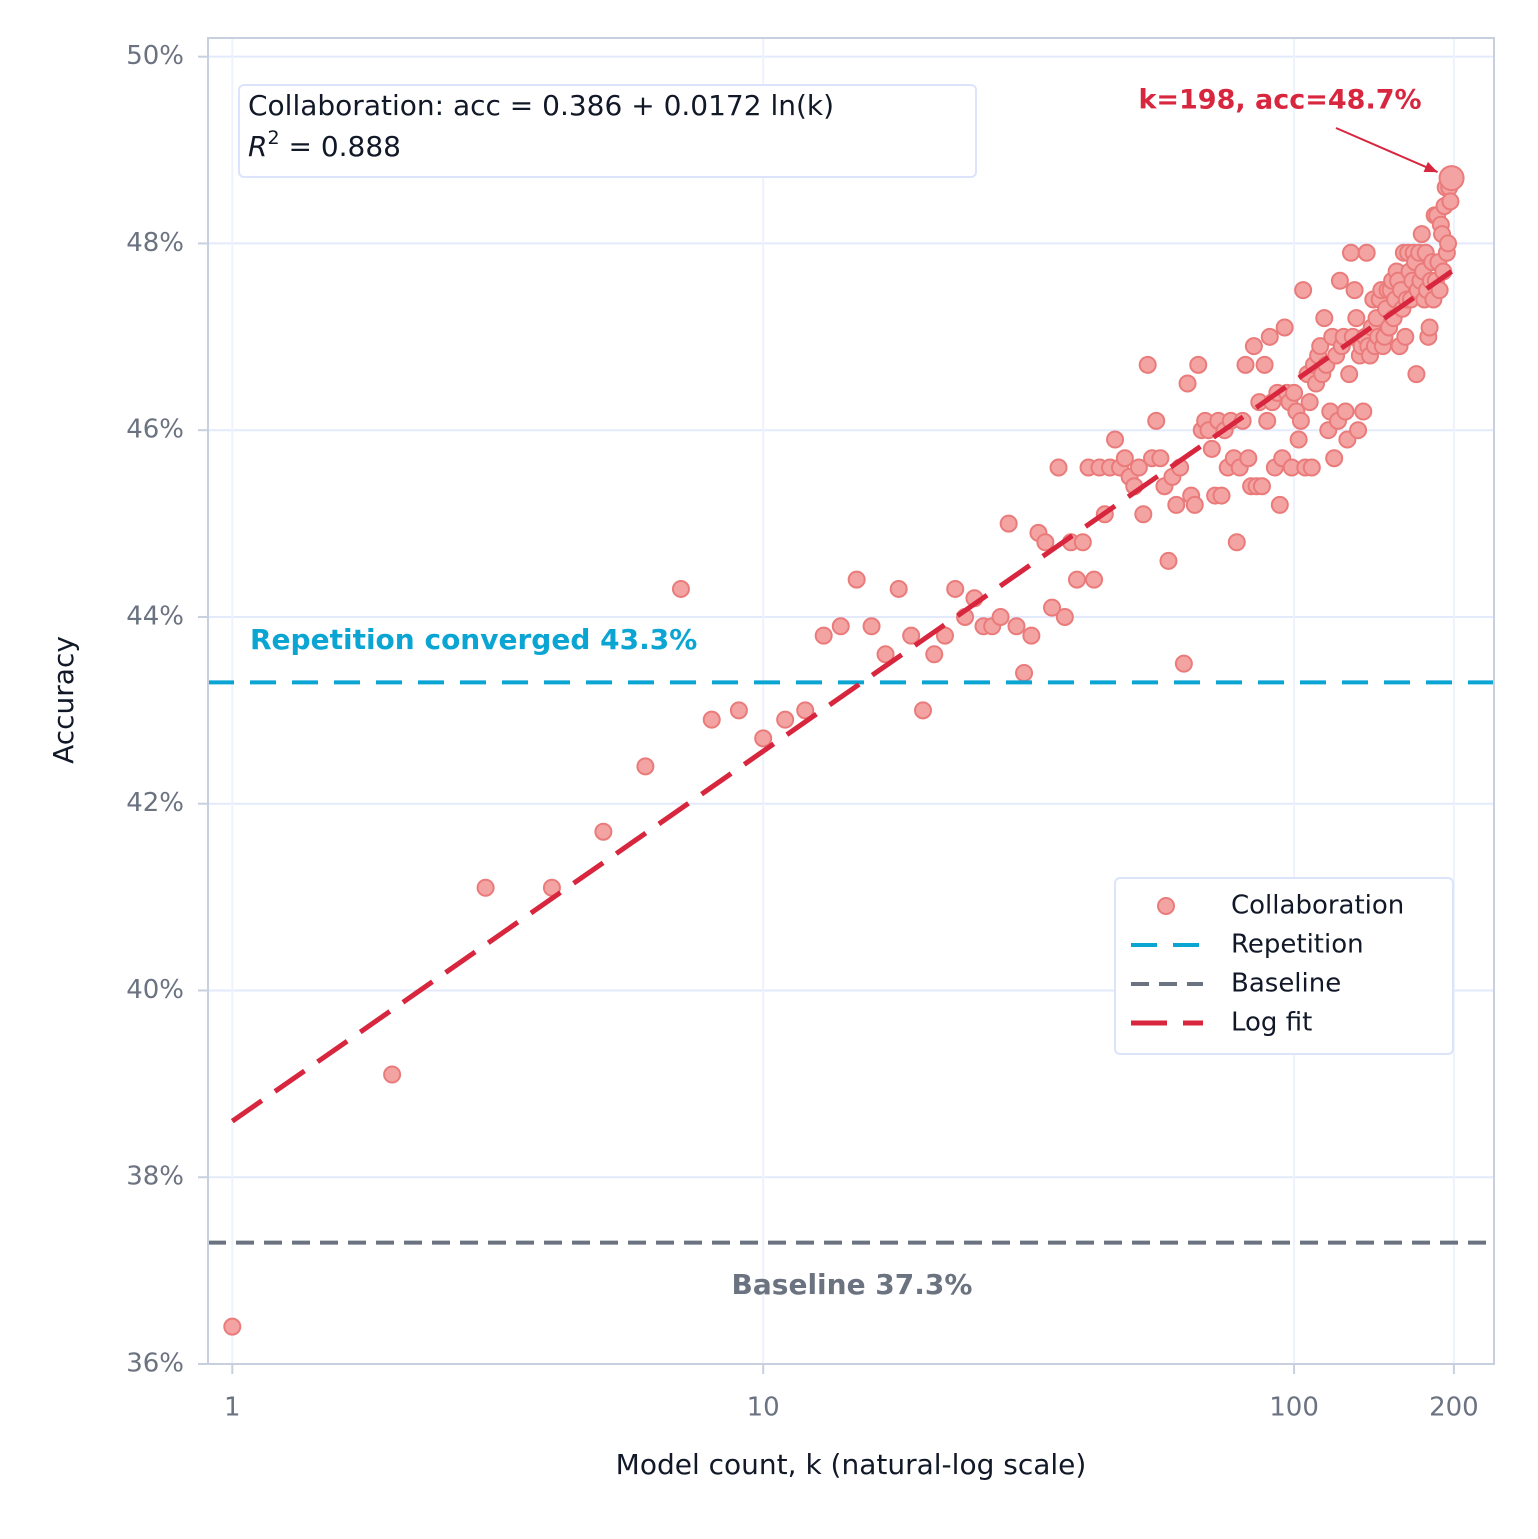 The image size is (1538, 1539). What do you see at coordinates (1294, 1408) in the screenshot?
I see `x-tick-label: 100` at bounding box center [1294, 1408].